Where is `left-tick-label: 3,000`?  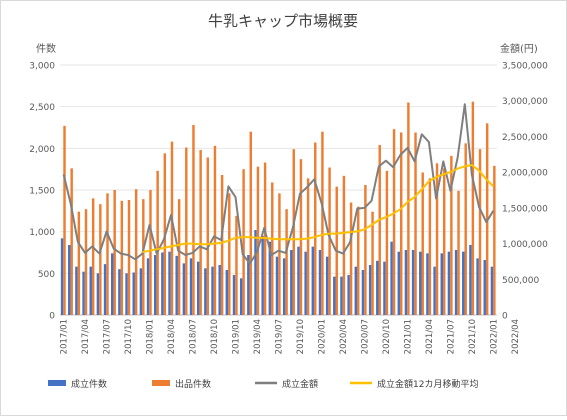
left-tick-label: 3,000 is located at coordinates (42, 67).